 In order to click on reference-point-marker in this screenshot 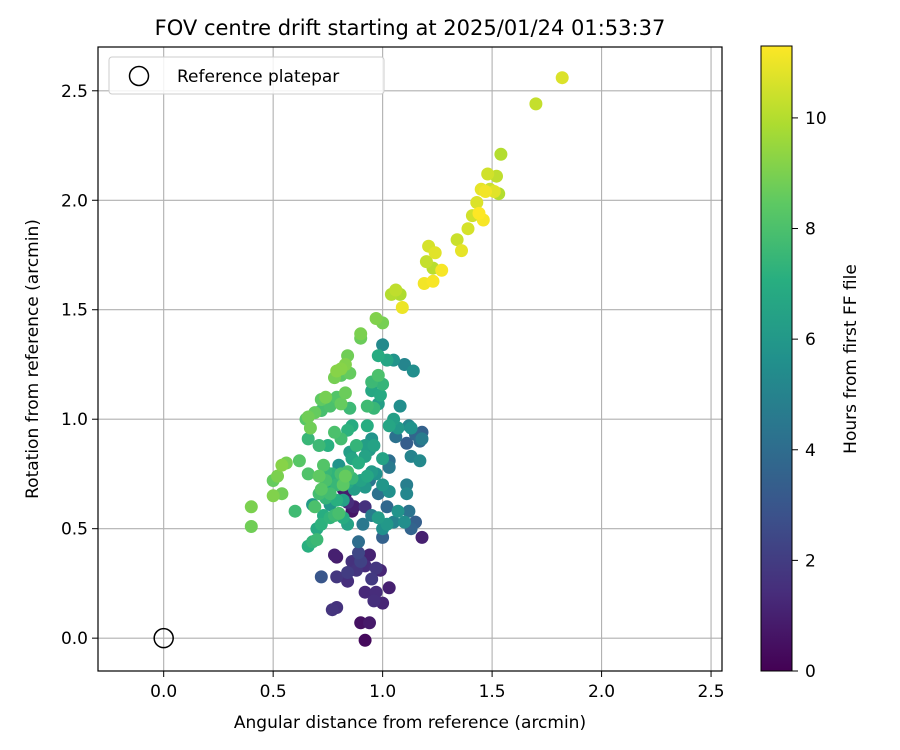, I will do `click(163, 638)`.